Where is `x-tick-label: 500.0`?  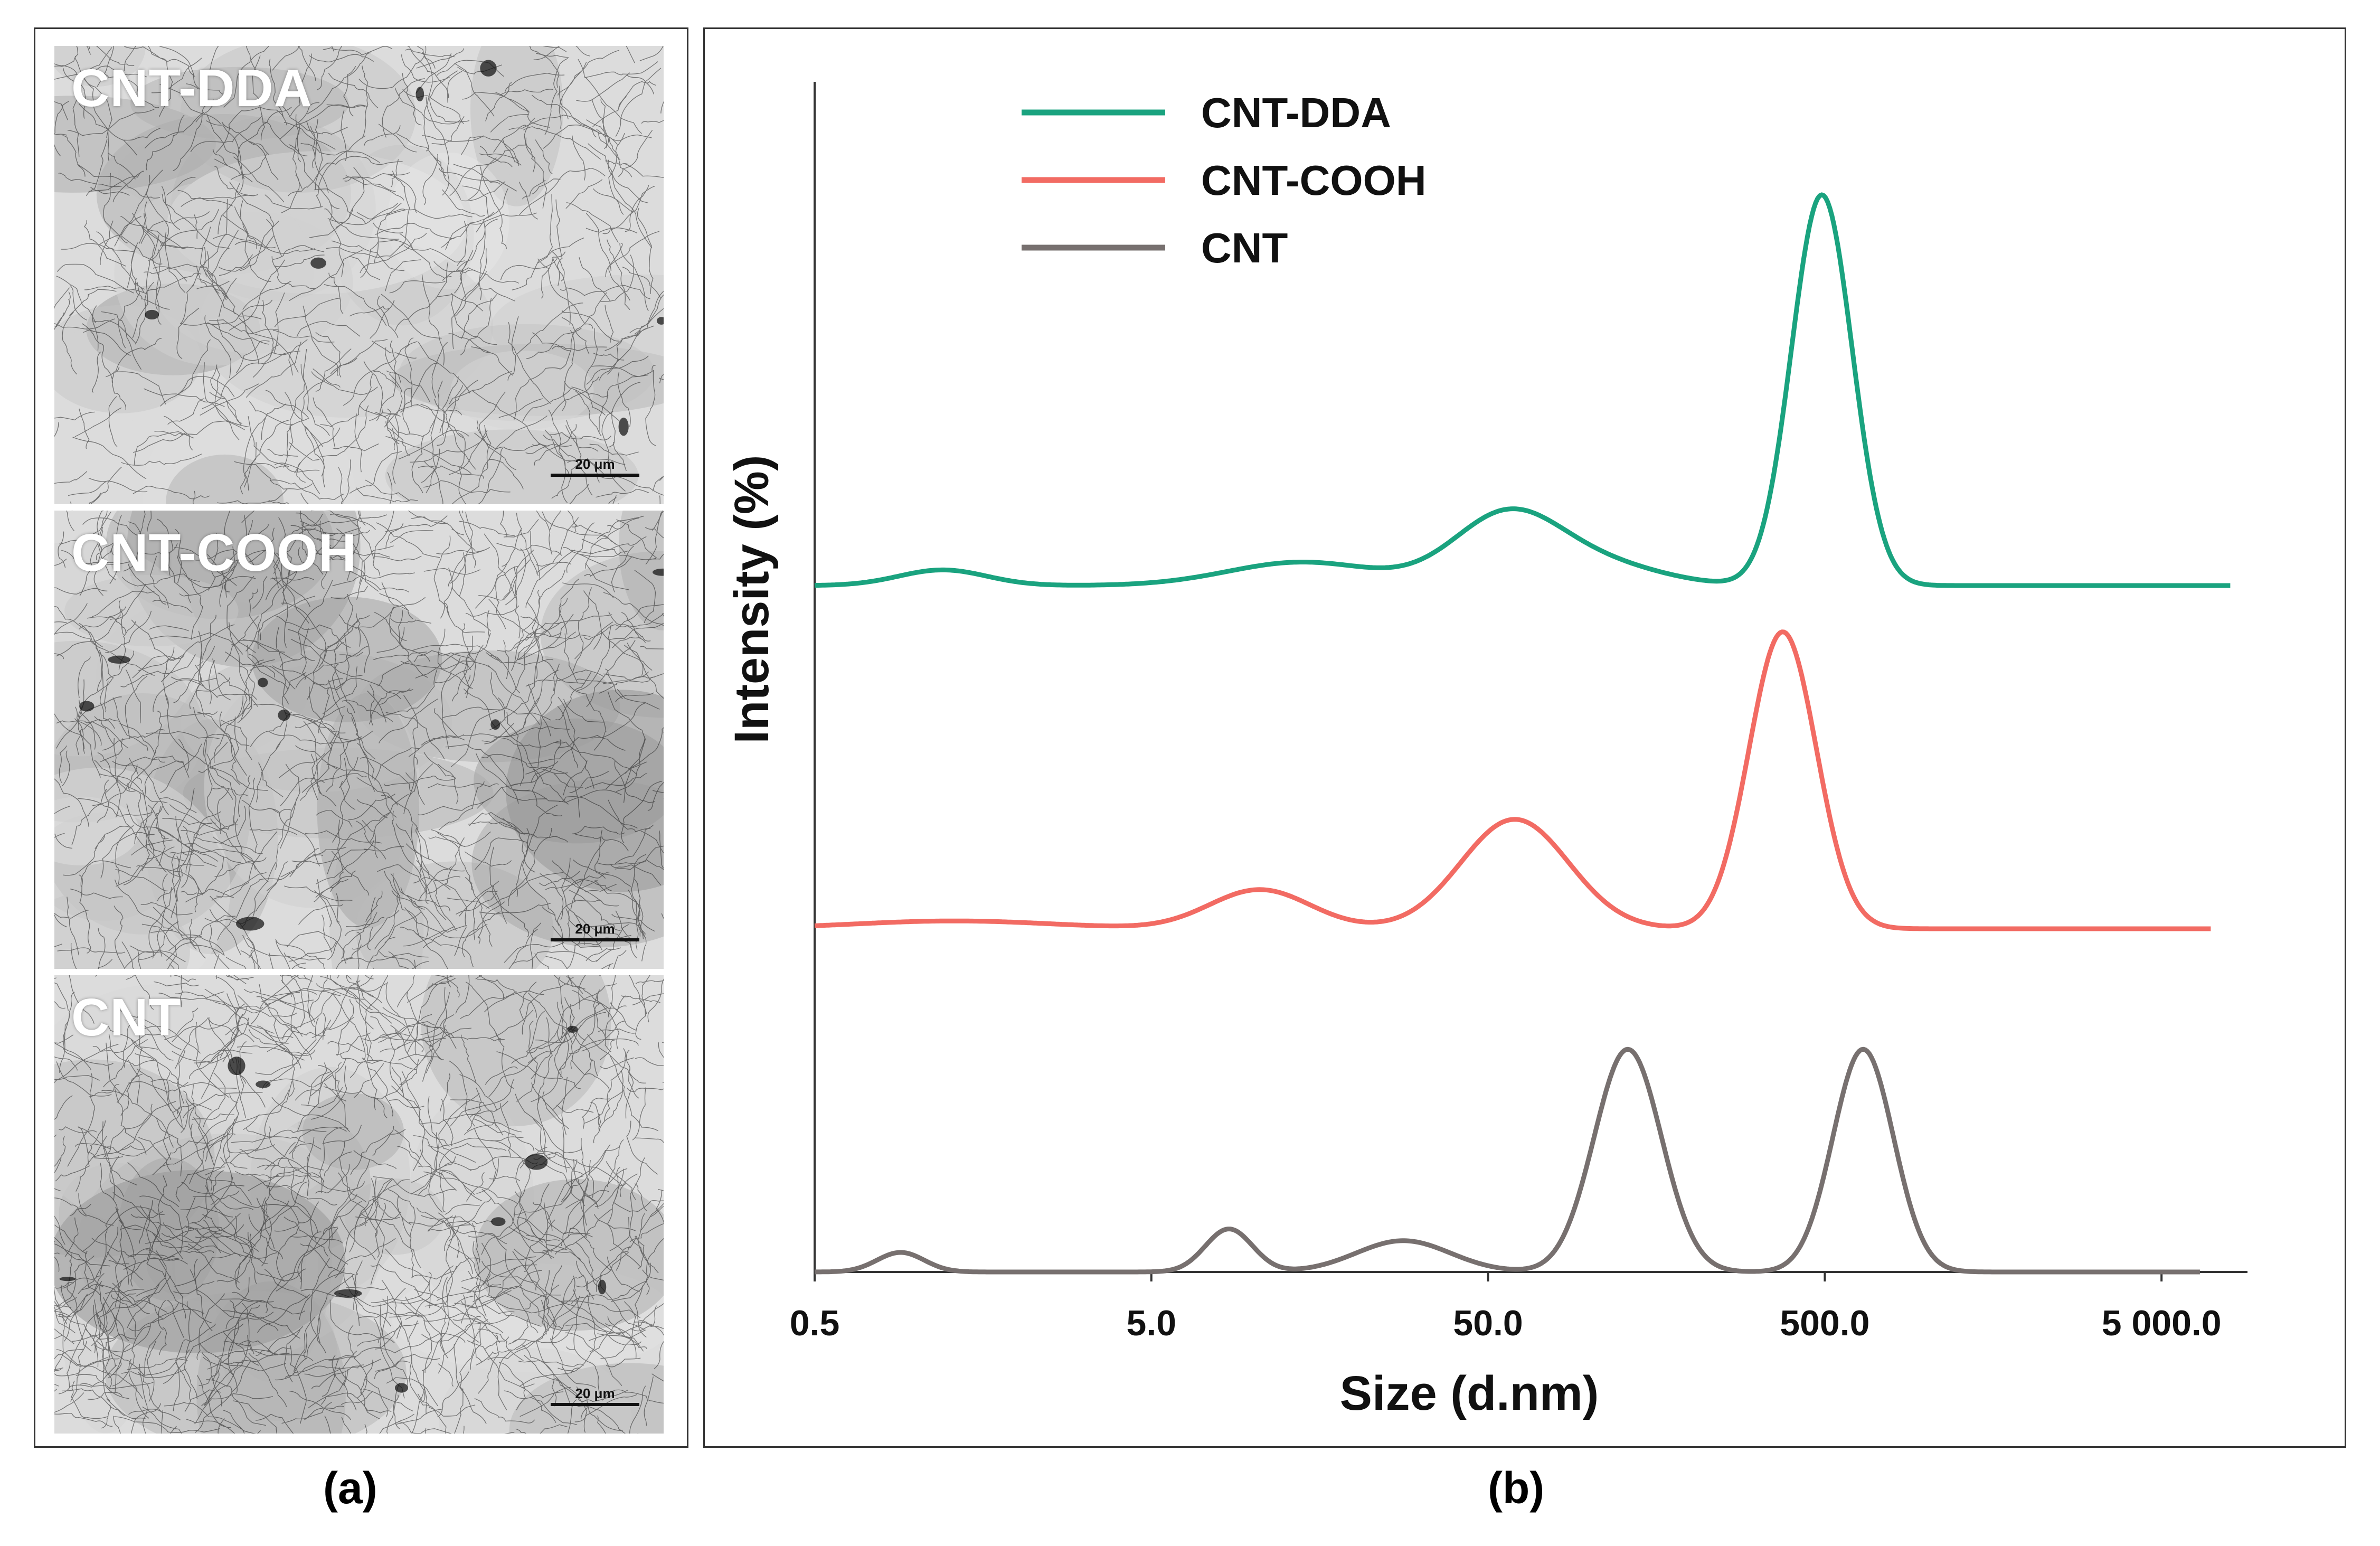
x-tick-label: 500.0 is located at coordinates (1824, 1323).